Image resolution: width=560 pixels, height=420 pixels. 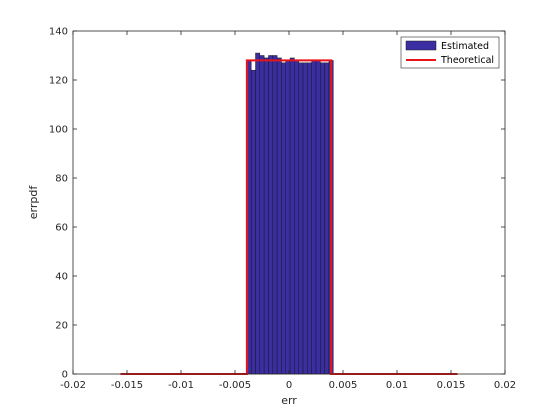 What do you see at coordinates (465, 46) in the screenshot?
I see `legend-label-estimated: Estimated` at bounding box center [465, 46].